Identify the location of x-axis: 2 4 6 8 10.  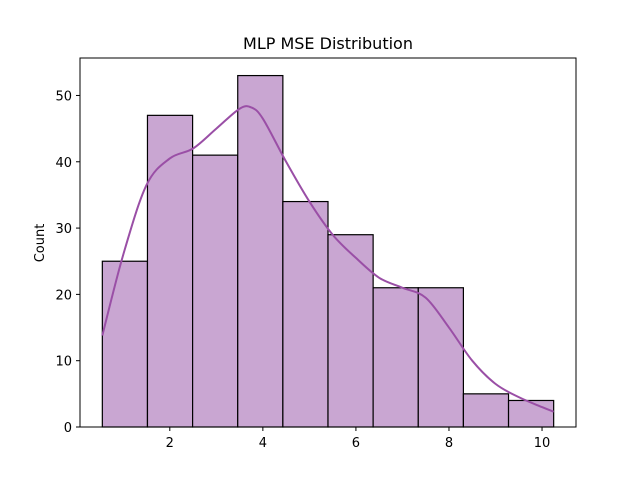
(358, 439).